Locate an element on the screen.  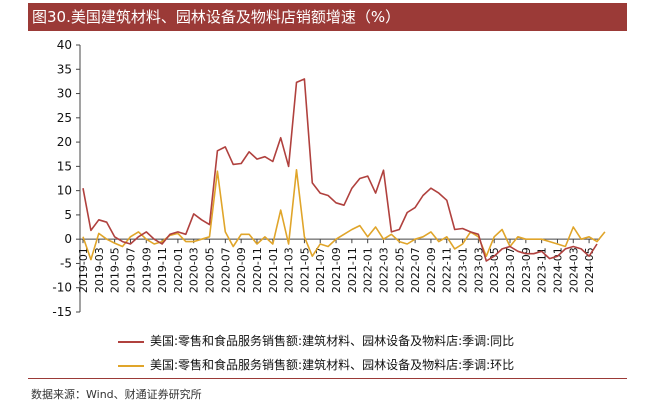
x-tick-label: 2020-07 is located at coordinates (225, 270).